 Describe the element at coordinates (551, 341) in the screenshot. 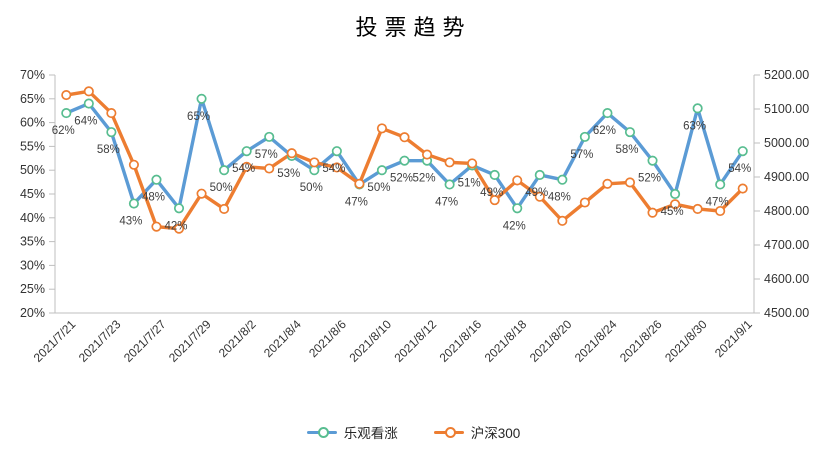

I see `x-axis-tick-label: 2021/8/20` at that location.